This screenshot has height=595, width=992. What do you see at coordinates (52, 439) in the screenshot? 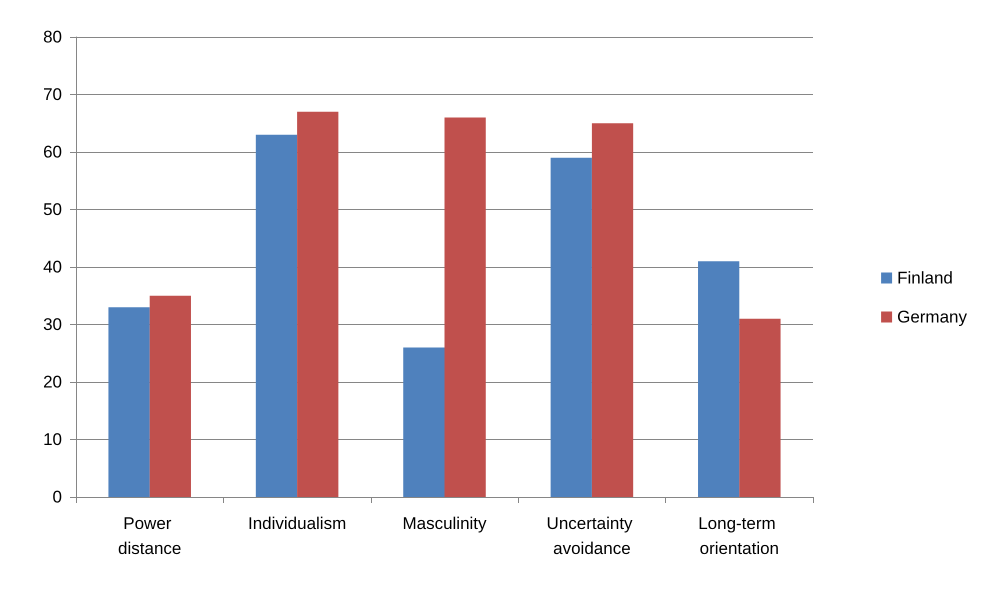
I see `y-tick-label: 10` at bounding box center [52, 439].